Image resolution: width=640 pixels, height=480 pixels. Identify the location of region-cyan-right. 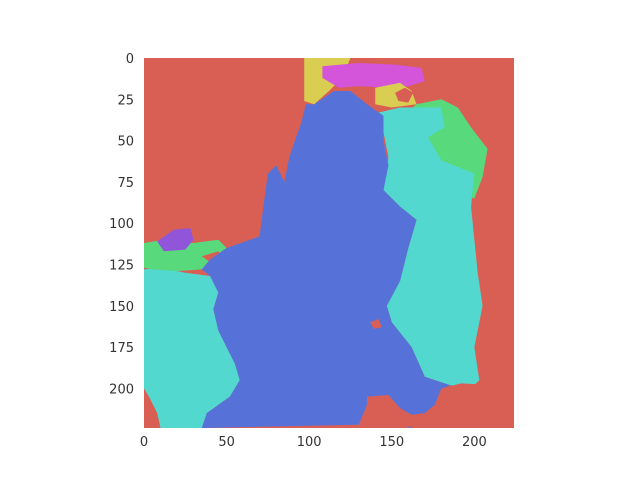
(430, 248).